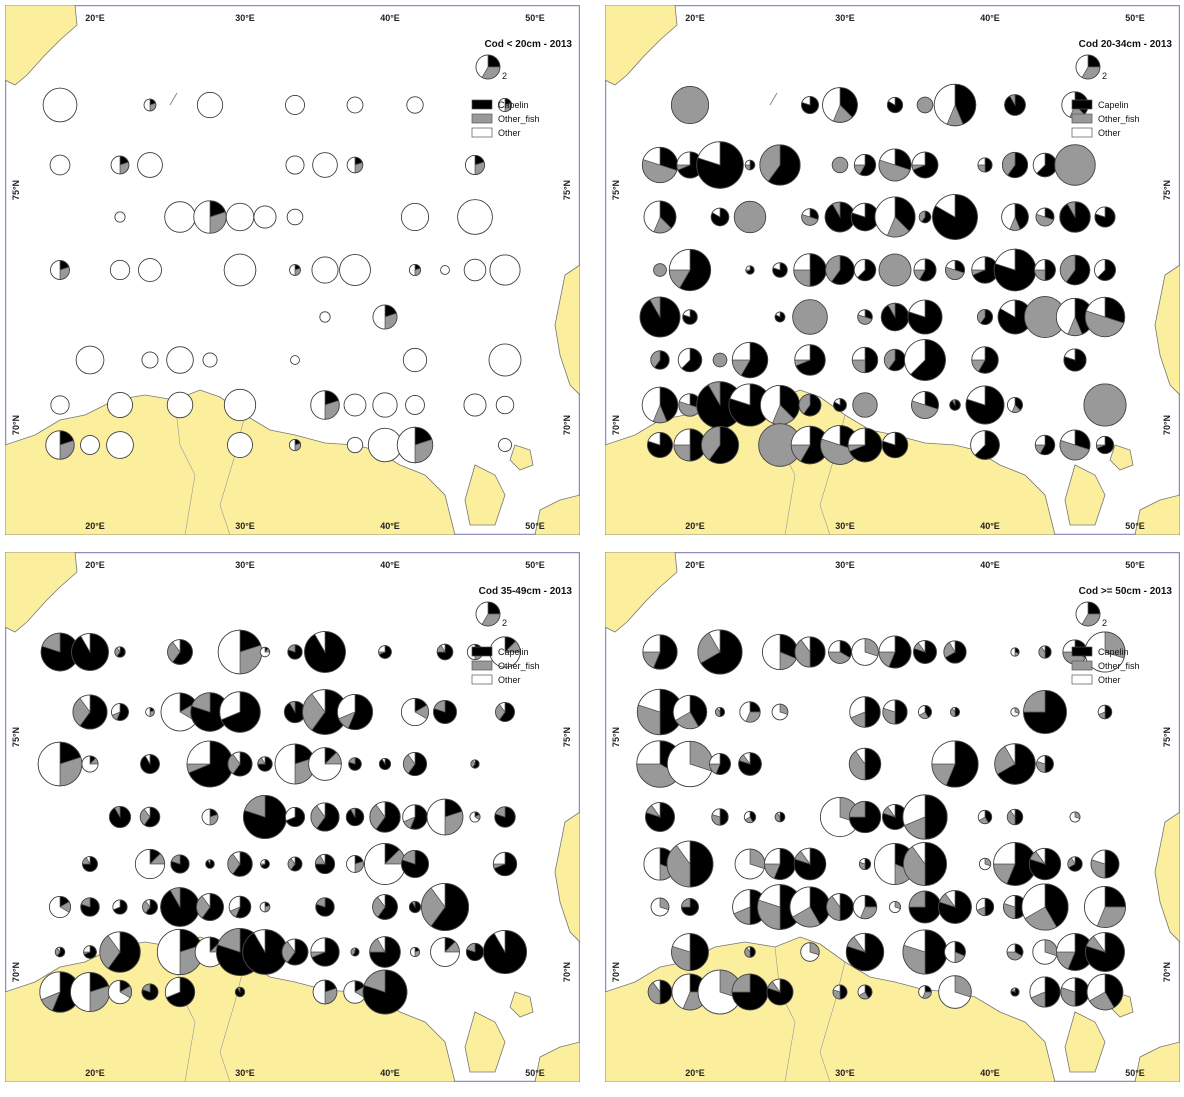 The height and width of the screenshot is (1097, 1184). I want to click on lon-label-bottom: 40°E, so click(990, 526).